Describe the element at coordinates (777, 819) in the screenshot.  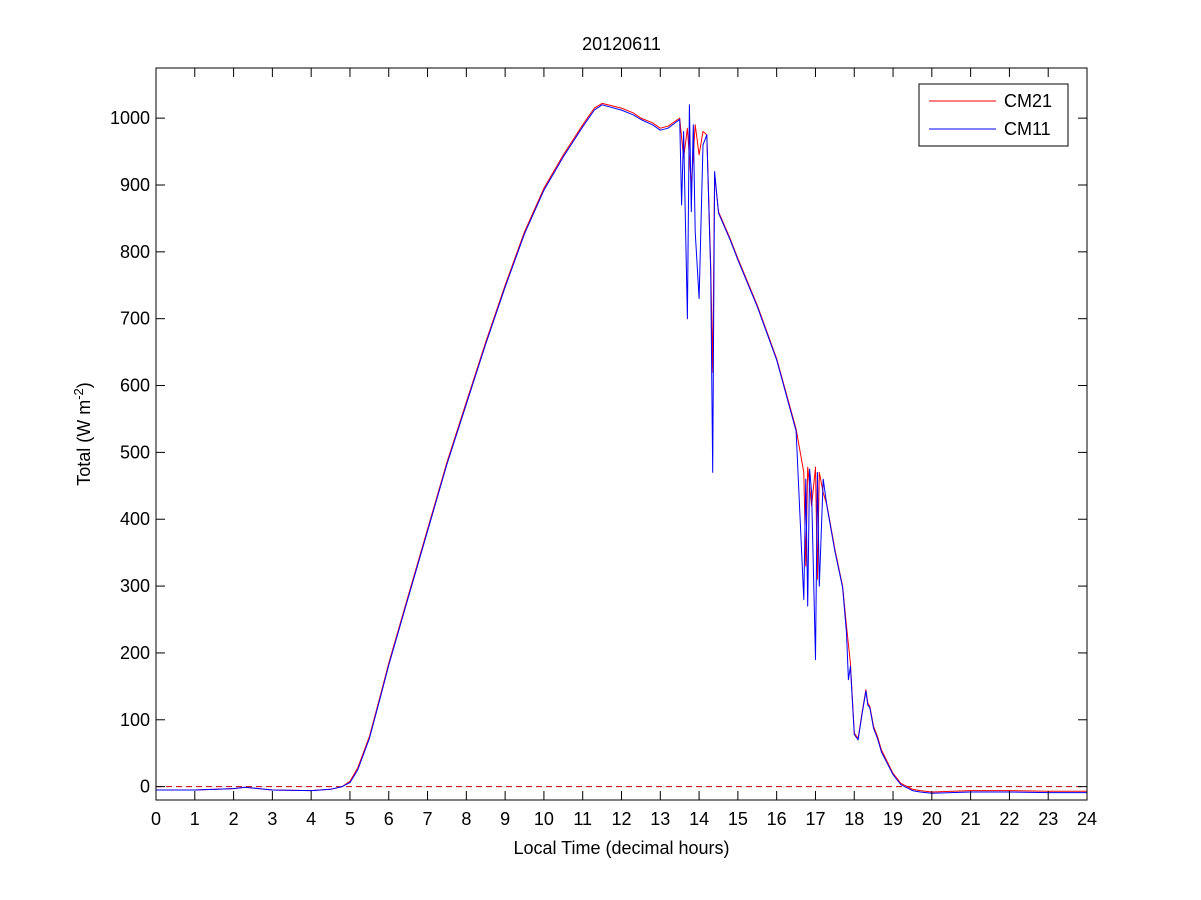
I see `x-tick-label: 16` at that location.